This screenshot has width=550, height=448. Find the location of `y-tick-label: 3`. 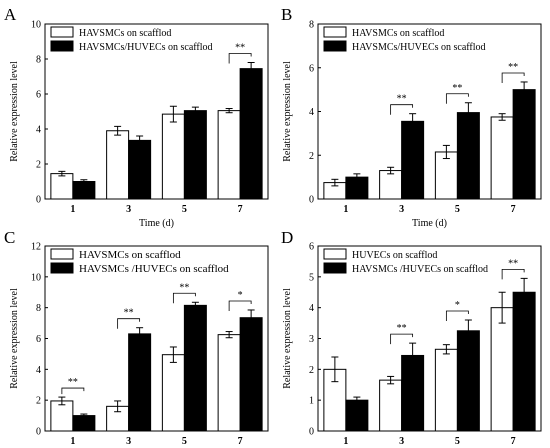

y-tick-label: 3 is located at coordinates (311, 339).